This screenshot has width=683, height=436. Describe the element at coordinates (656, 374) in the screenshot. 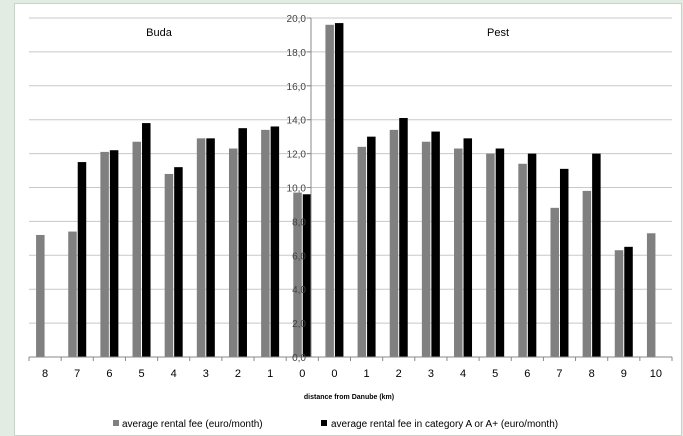

I see `x-tick-label: 10` at that location.